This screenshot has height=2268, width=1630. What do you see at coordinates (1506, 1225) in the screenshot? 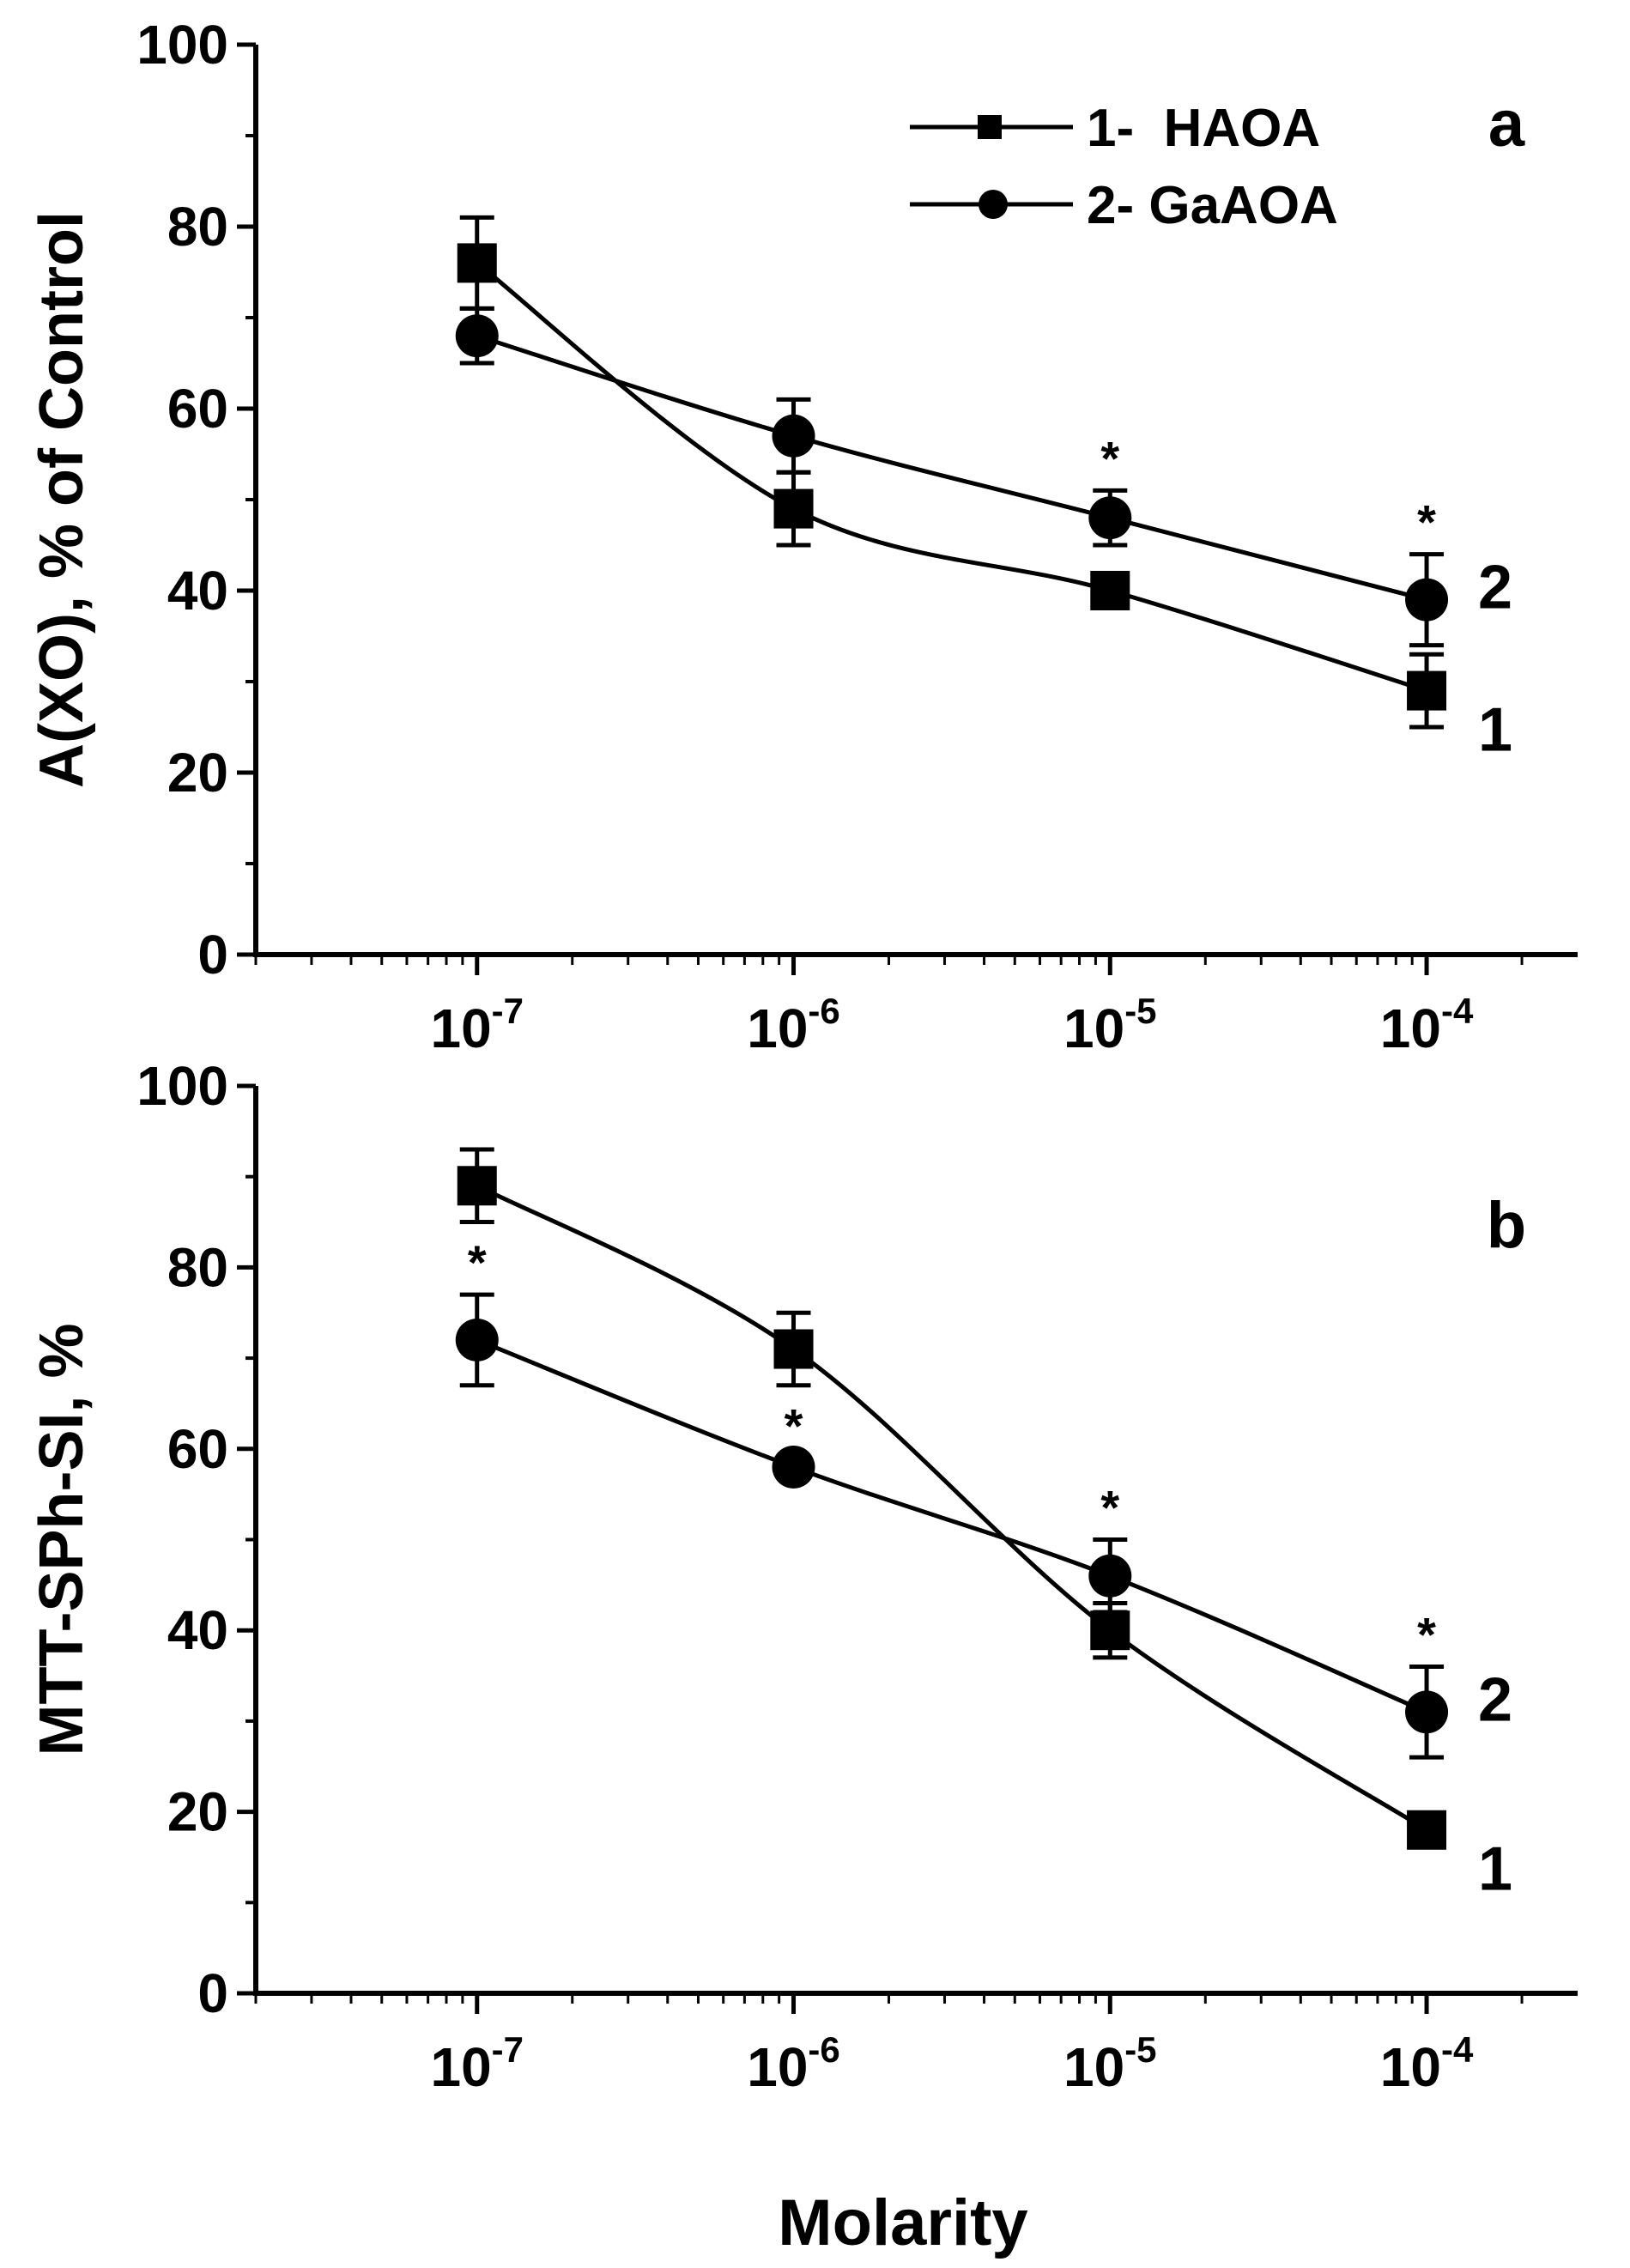
I see `panel-label: b` at bounding box center [1506, 1225].